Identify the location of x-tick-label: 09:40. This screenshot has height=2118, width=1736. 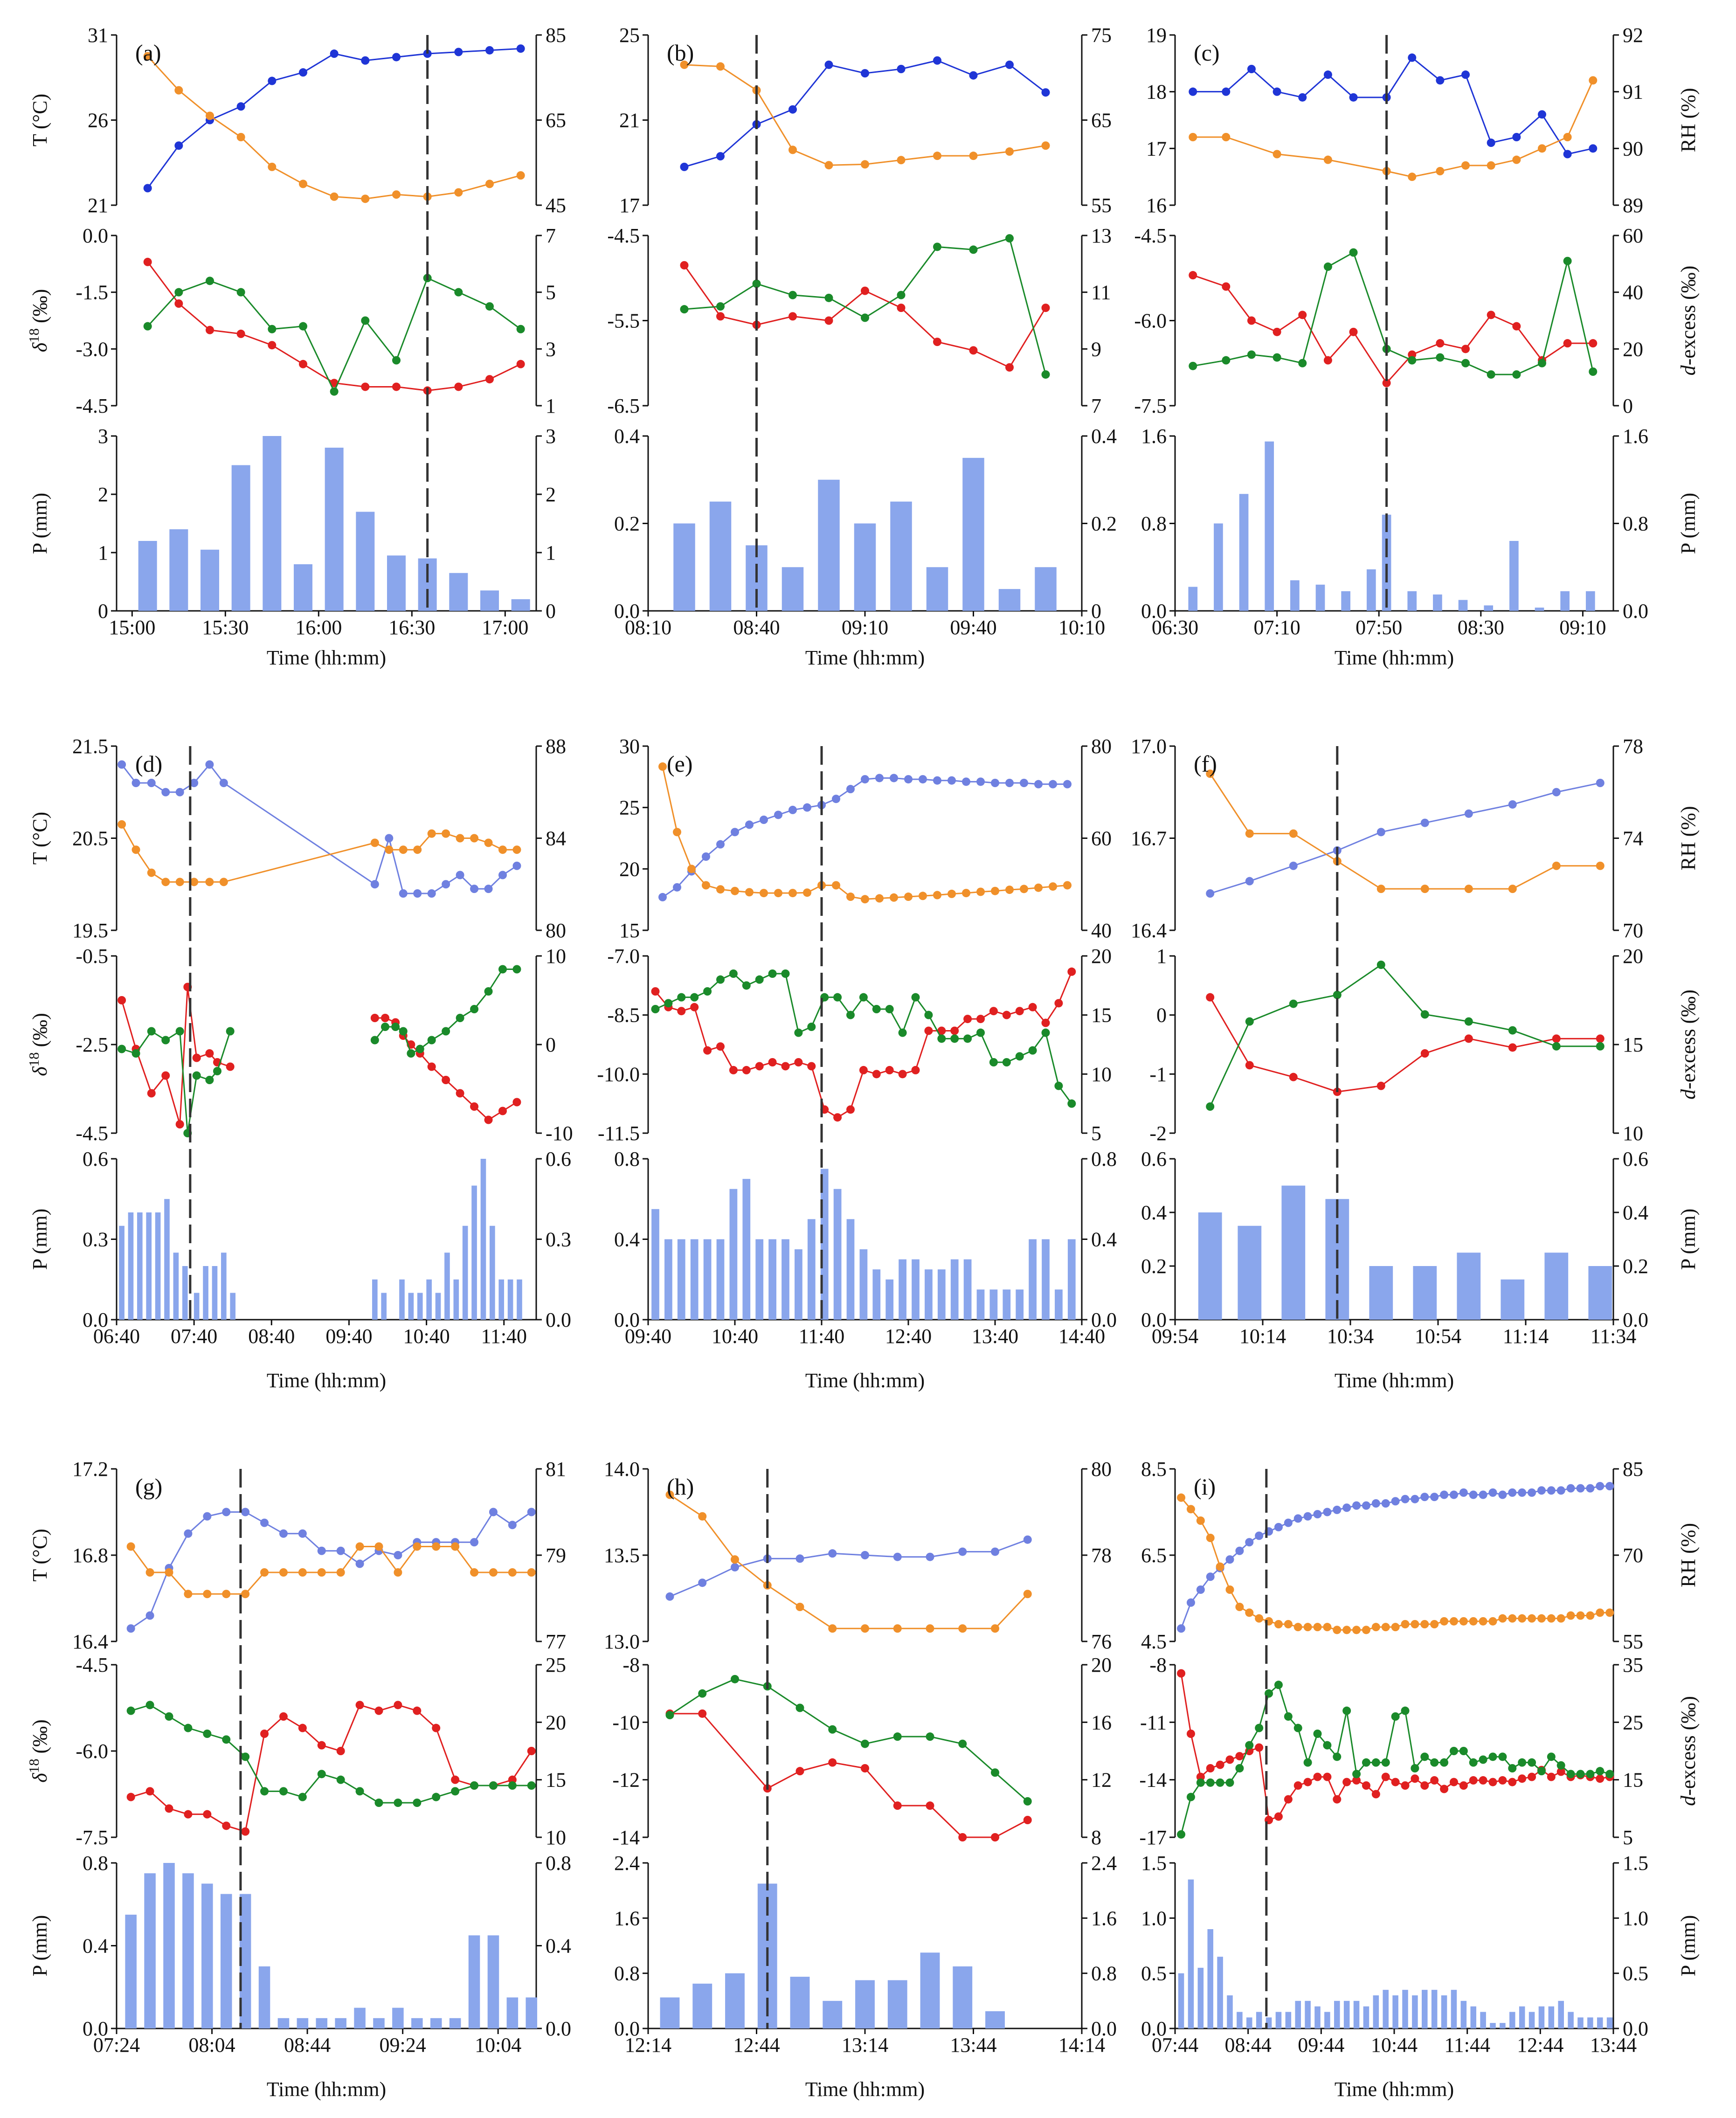
(348, 1337).